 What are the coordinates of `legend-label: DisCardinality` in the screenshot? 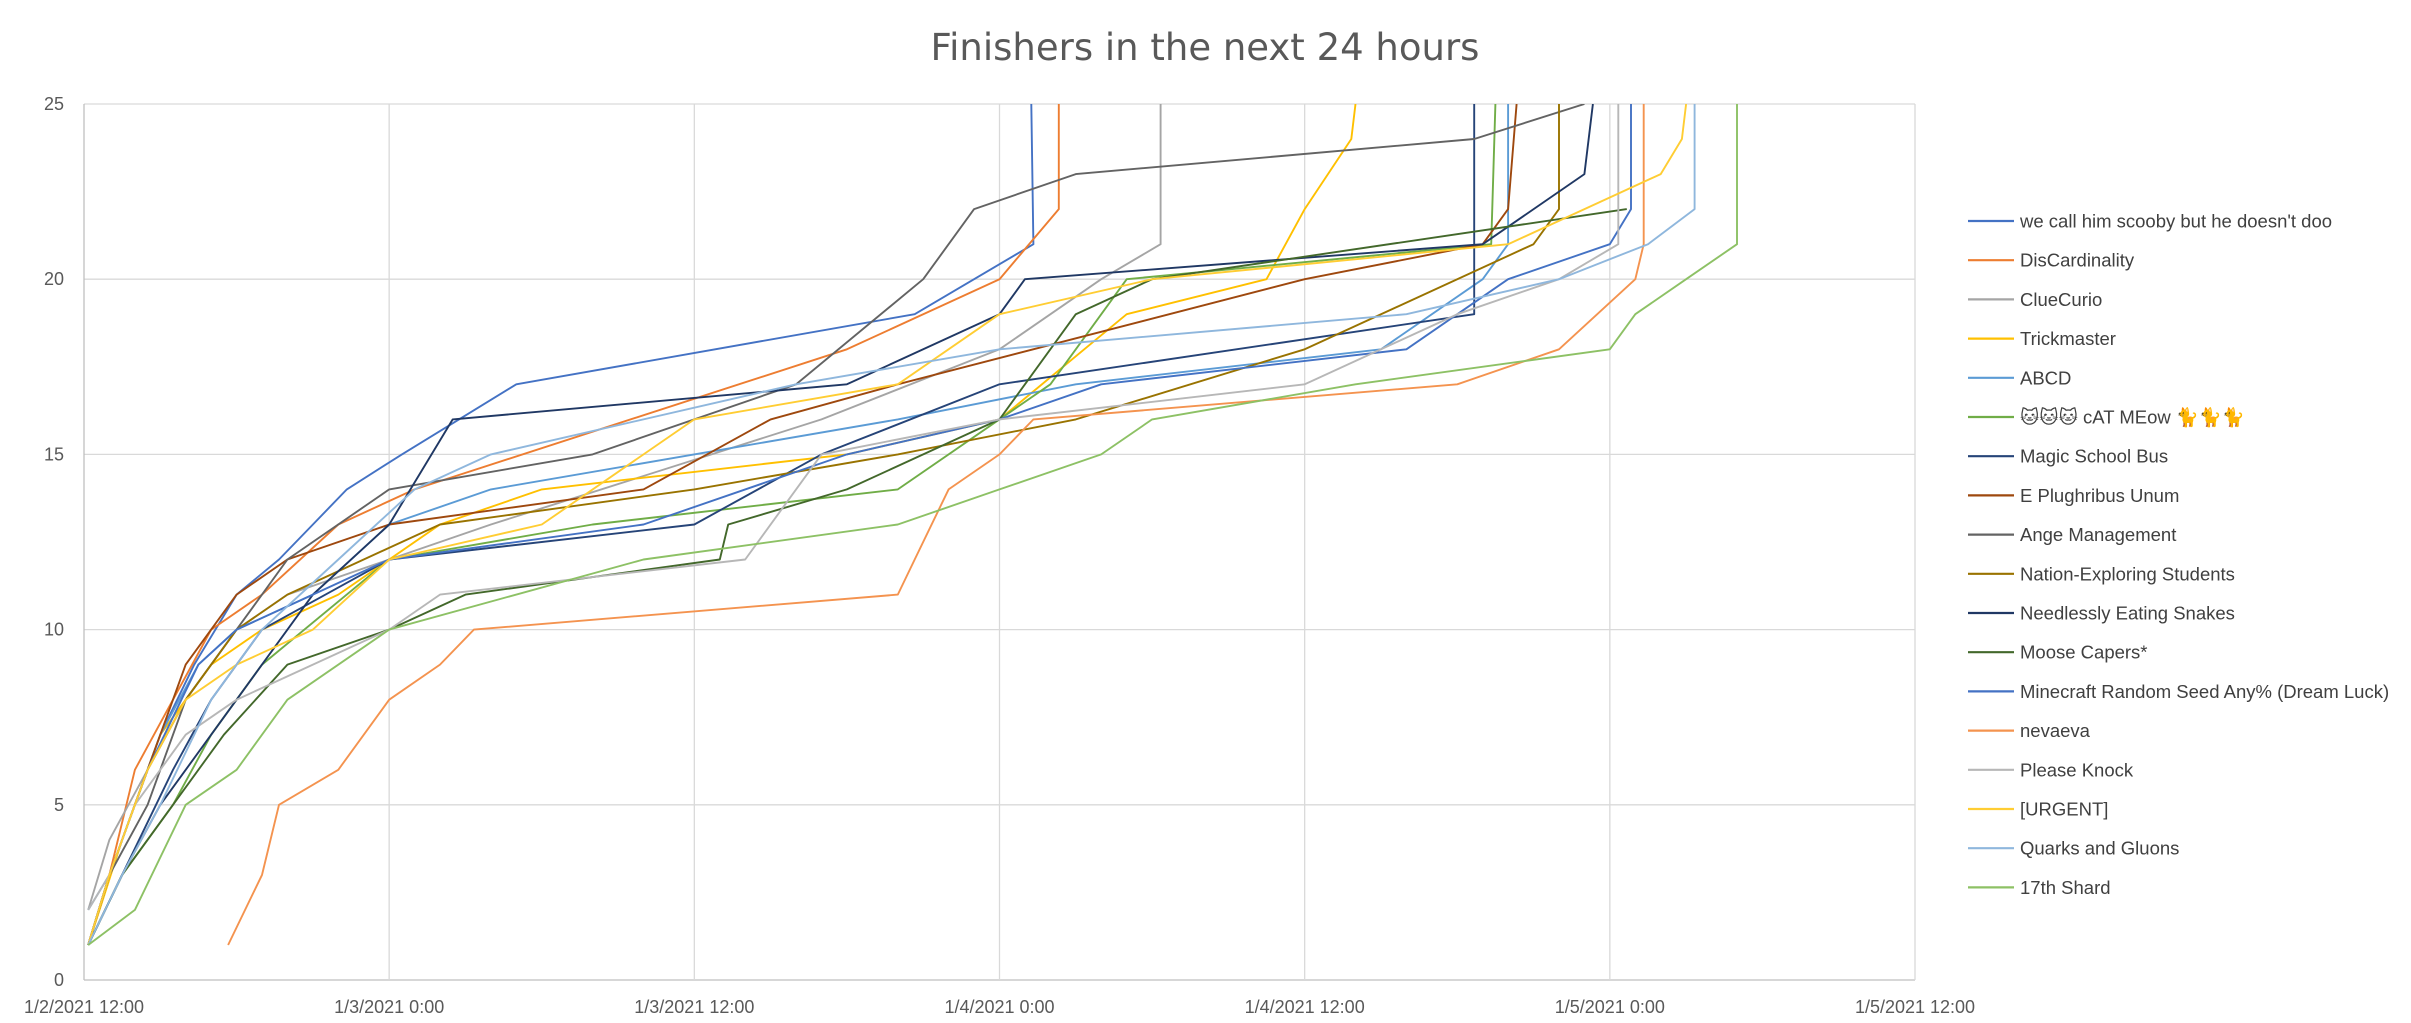 It's located at (2077, 260).